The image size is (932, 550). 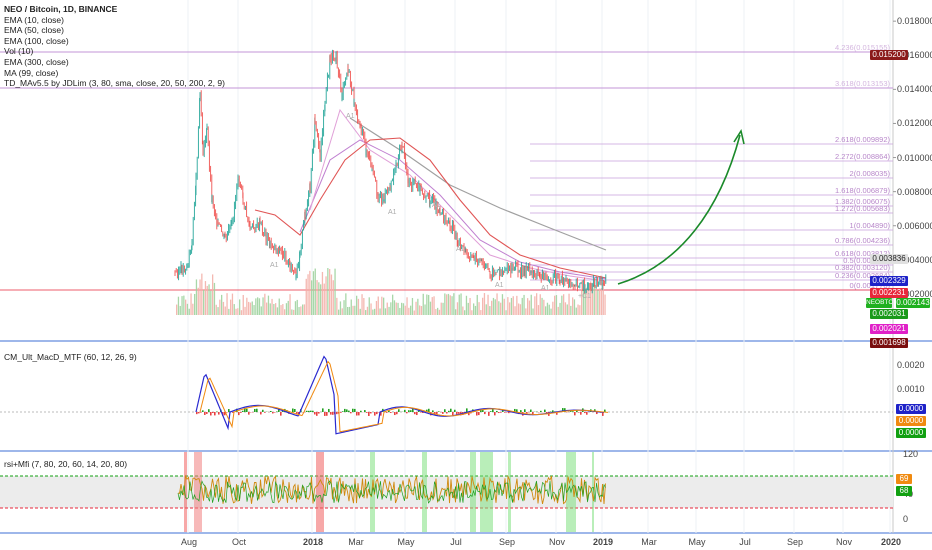 What do you see at coordinates (914, 293) in the screenshot?
I see `price-tick-label: 0.002000` at bounding box center [914, 293].